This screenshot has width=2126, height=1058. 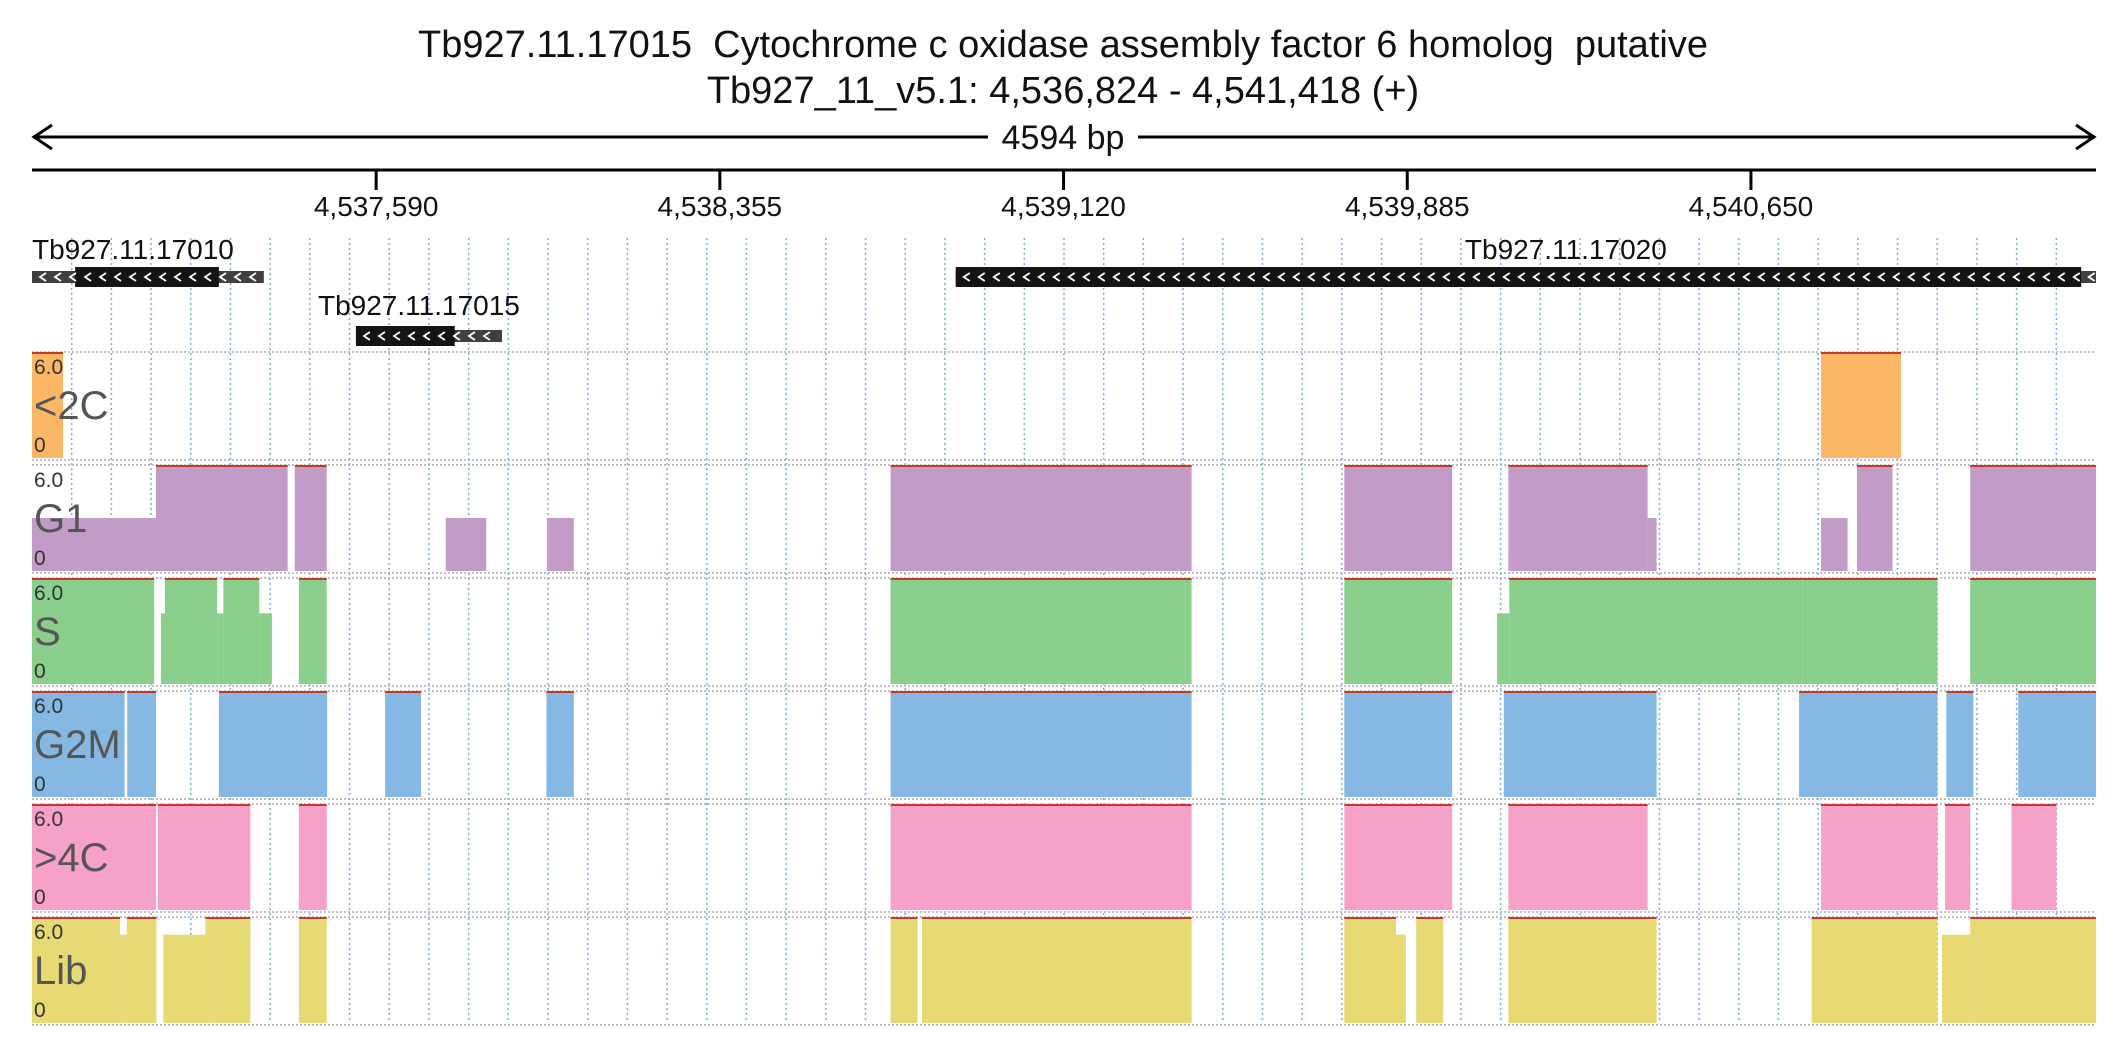 What do you see at coordinates (2086, 137) in the screenshot?
I see `span-arrow-right-head` at bounding box center [2086, 137].